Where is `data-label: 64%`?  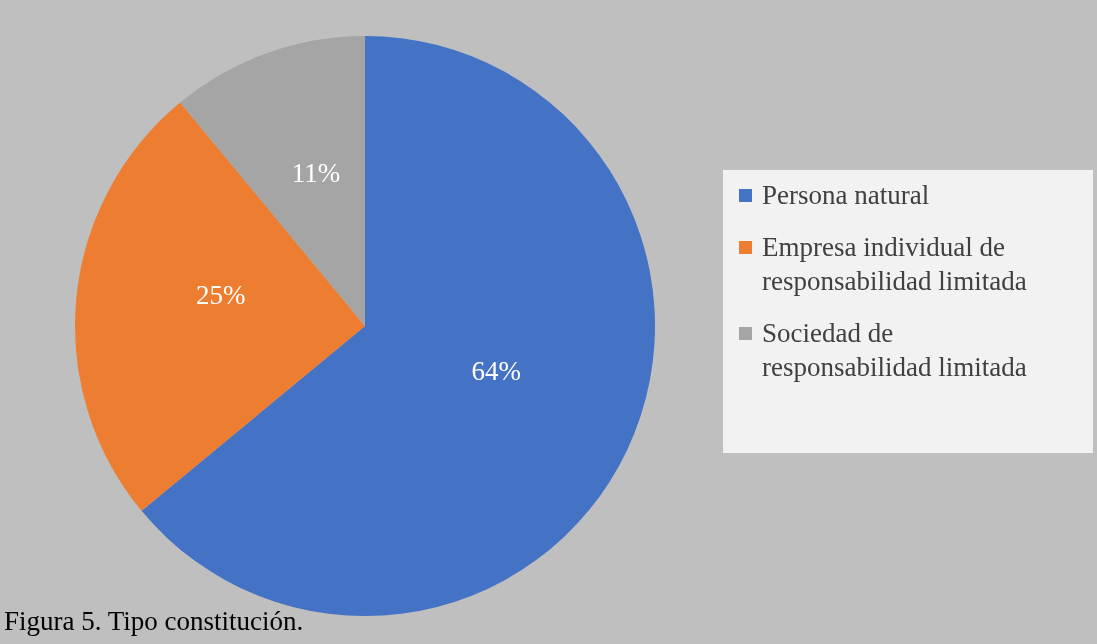 data-label: 64% is located at coordinates (496, 370).